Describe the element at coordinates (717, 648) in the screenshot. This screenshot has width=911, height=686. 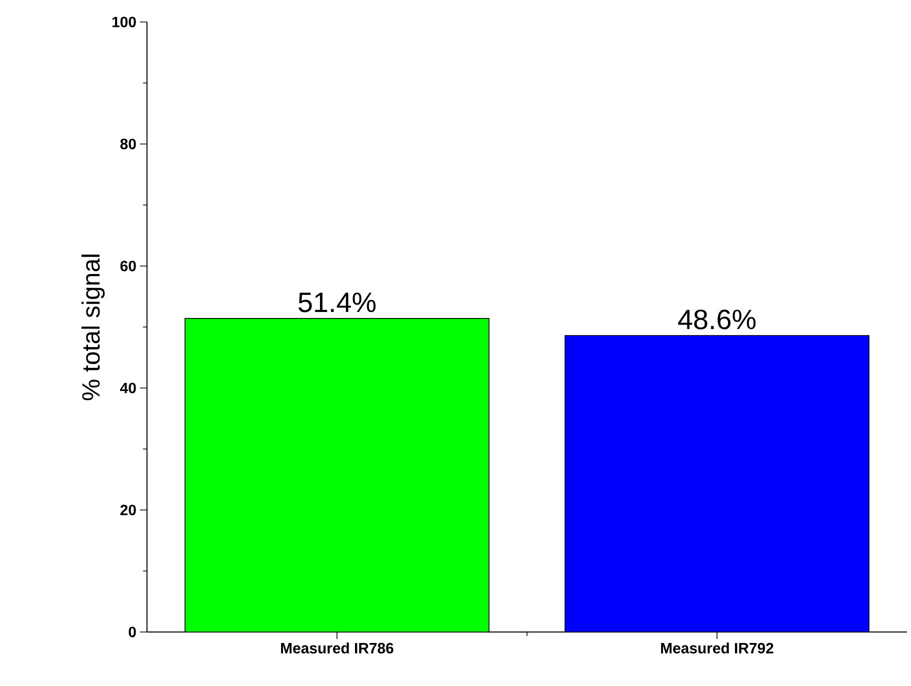
I see `x-tick-label: Measured IR792` at that location.